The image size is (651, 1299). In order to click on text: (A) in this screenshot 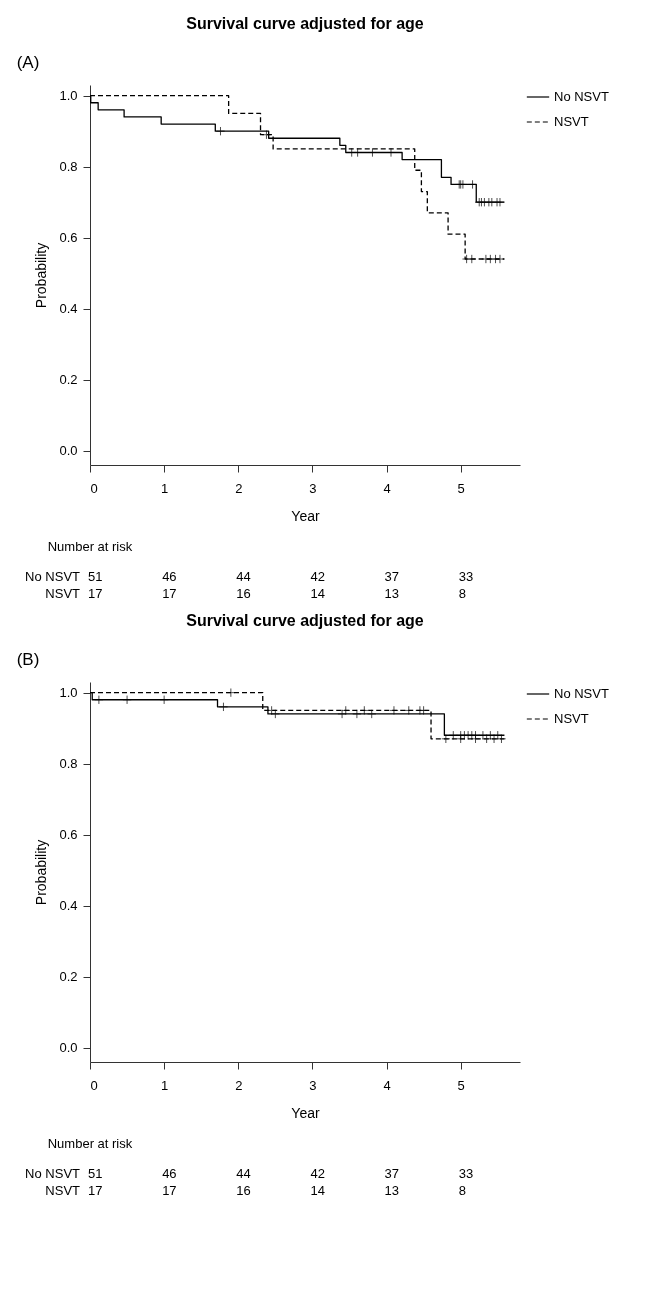, I will do `click(28, 62)`.